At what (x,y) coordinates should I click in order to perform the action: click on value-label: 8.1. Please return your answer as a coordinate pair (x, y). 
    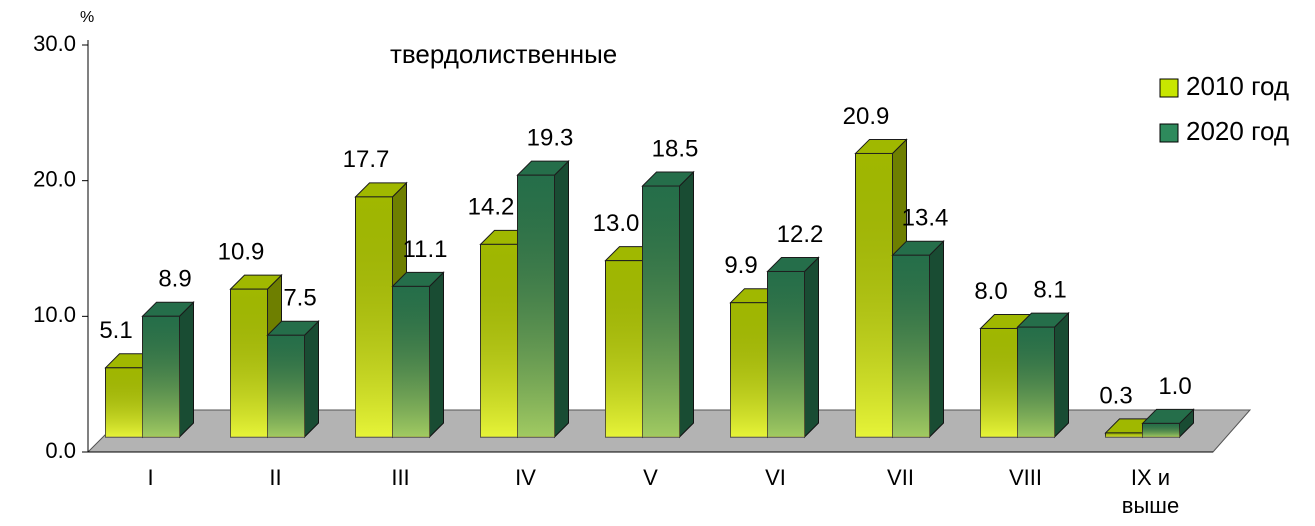
    Looking at the image, I should click on (1049, 289).